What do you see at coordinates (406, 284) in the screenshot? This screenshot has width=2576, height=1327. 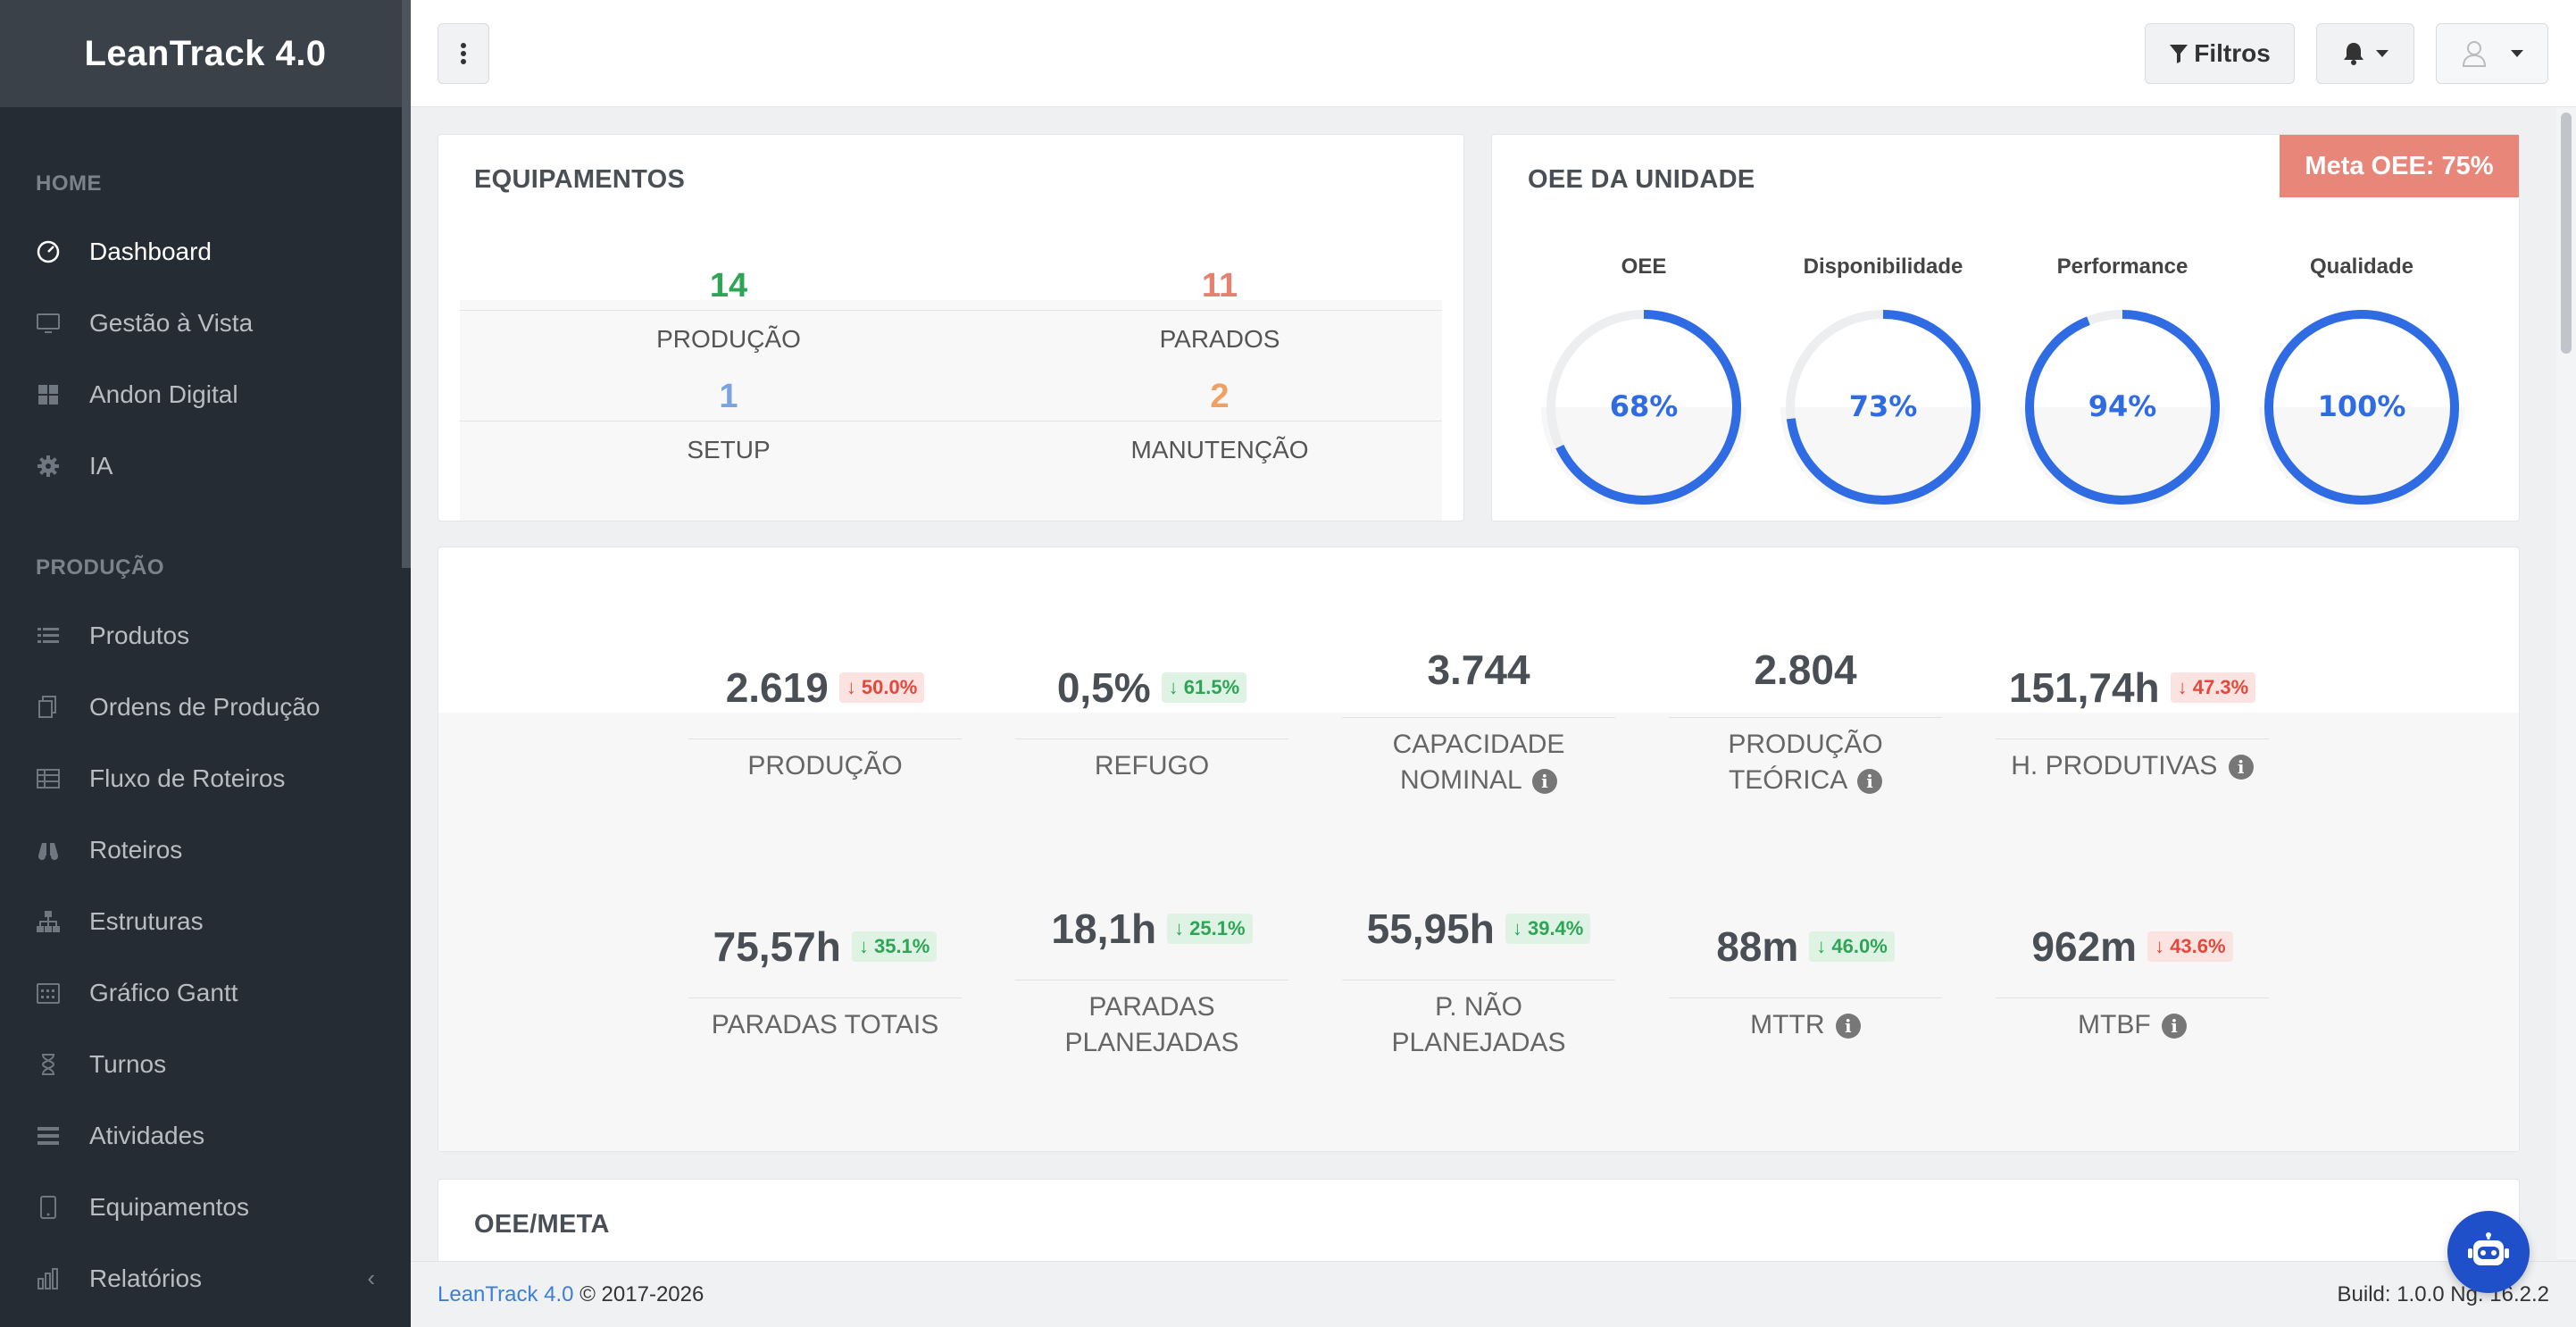 I see `sidebar-scrollbar` at bounding box center [406, 284].